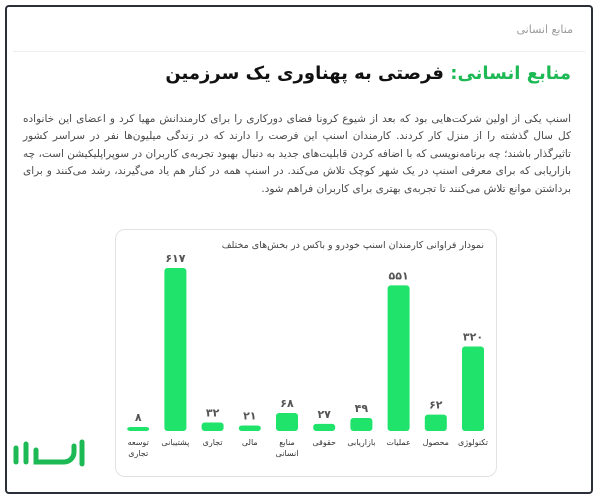 The height and width of the screenshot is (501, 600). What do you see at coordinates (308, 73) in the screenshot?
I see `title-rest: فرصتی به پهناوری یک سرزمین` at bounding box center [308, 73].